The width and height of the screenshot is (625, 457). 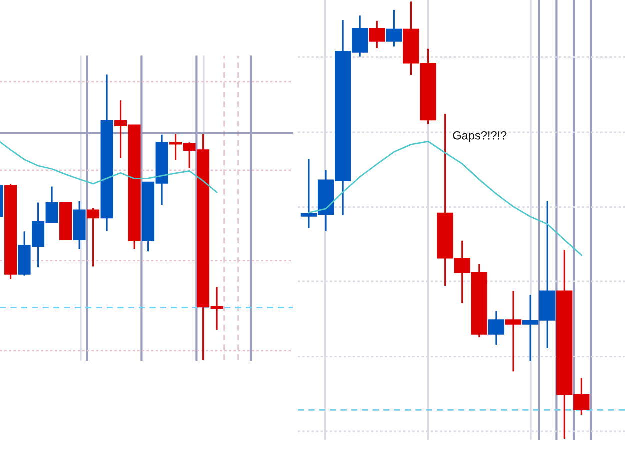 What do you see at coordinates (480, 136) in the screenshot?
I see `annotation: Gaps?!?!?` at bounding box center [480, 136].